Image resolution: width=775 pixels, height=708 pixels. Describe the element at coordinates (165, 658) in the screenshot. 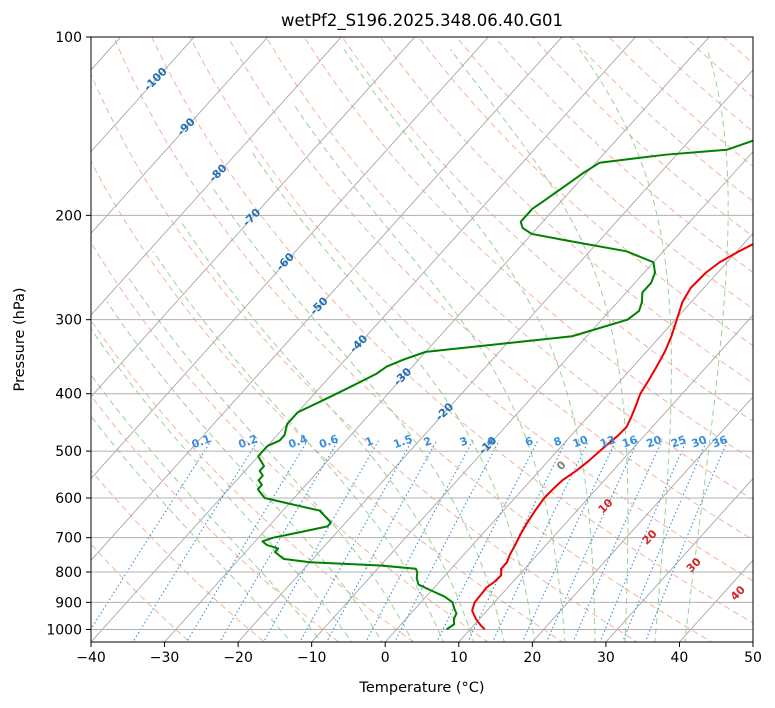

I see `x-tick-label: −30` at that location.